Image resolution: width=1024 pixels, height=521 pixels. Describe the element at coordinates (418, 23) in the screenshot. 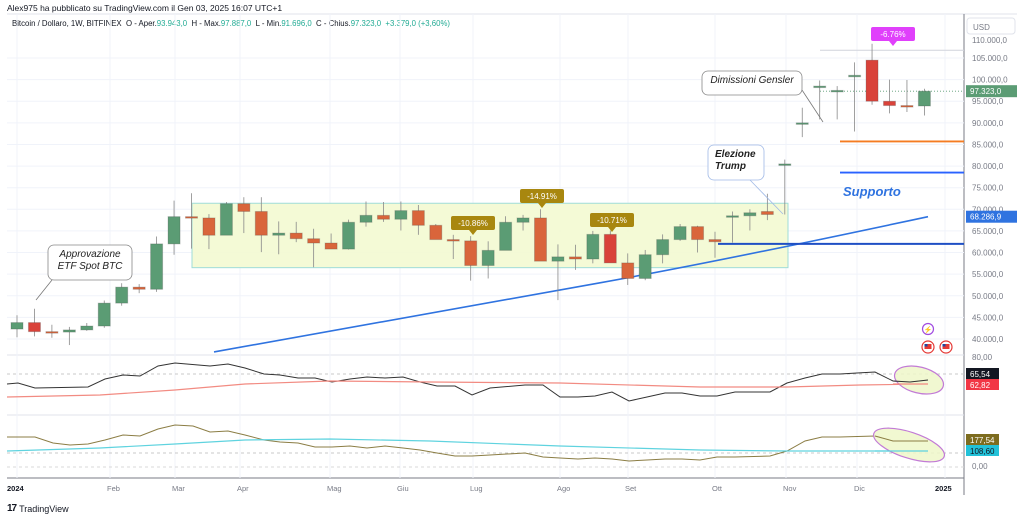

I see `change-value: +3.379,0 (+3,60%)` at that location.